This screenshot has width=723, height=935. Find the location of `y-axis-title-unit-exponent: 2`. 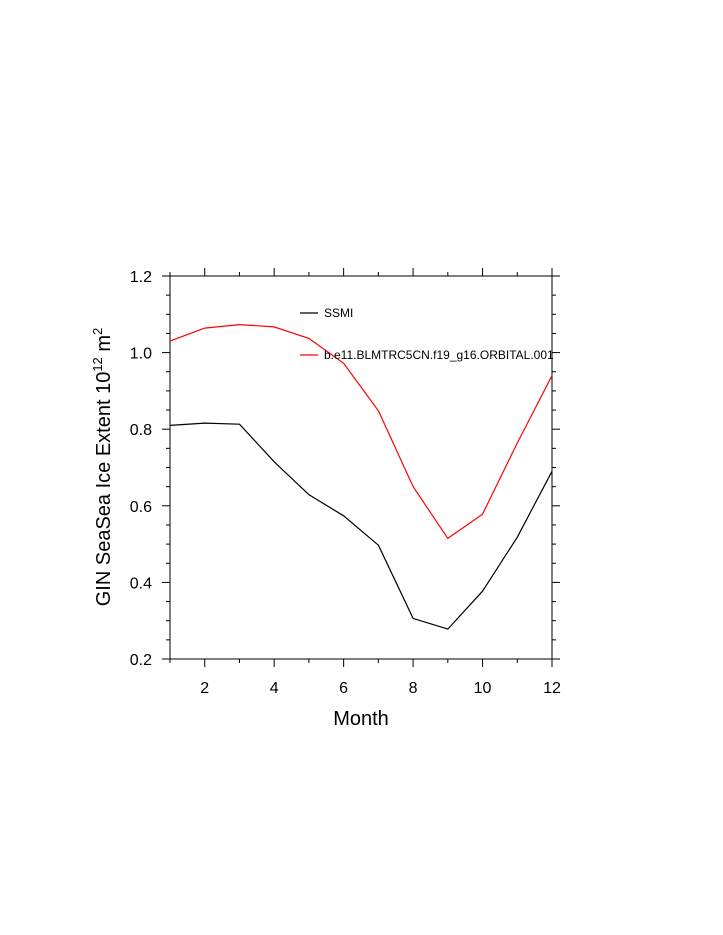

y-axis-title-unit-exponent: 2 is located at coordinates (97, 331).